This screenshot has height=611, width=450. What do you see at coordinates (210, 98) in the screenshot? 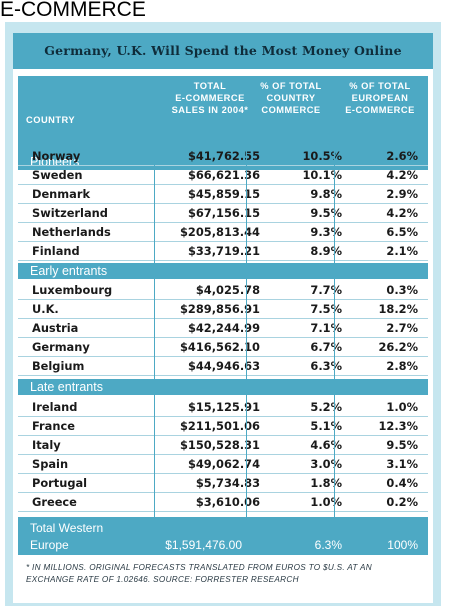
I see `column-header-sales-line2: E-COMMERCE` at bounding box center [210, 98].